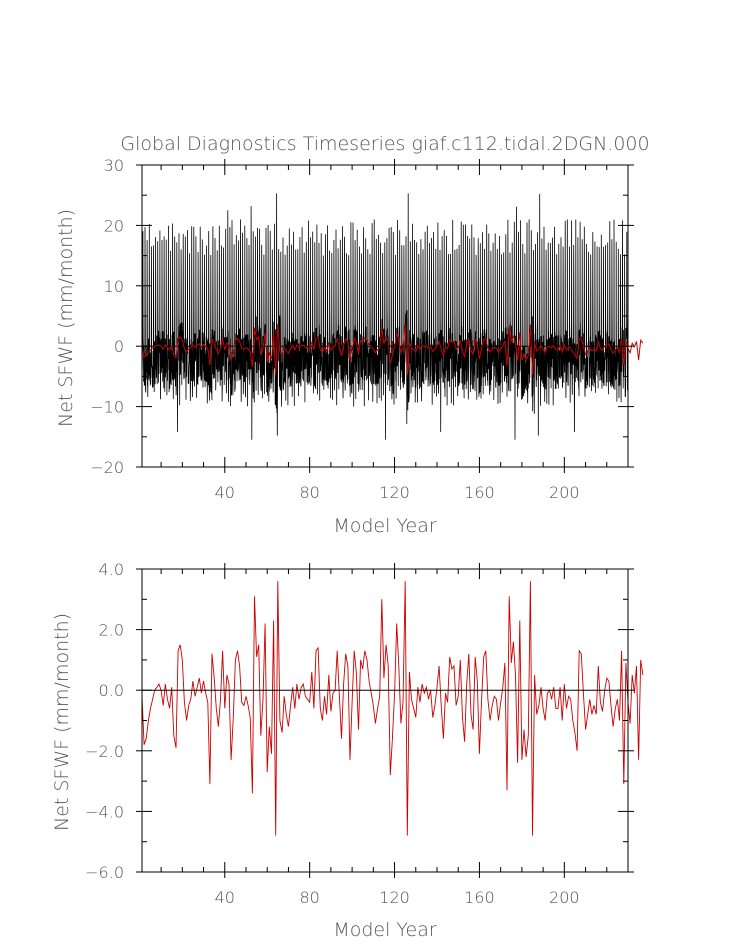  Describe the element at coordinates (107, 467) in the screenshot. I see `y-tick-label: −20` at that location.